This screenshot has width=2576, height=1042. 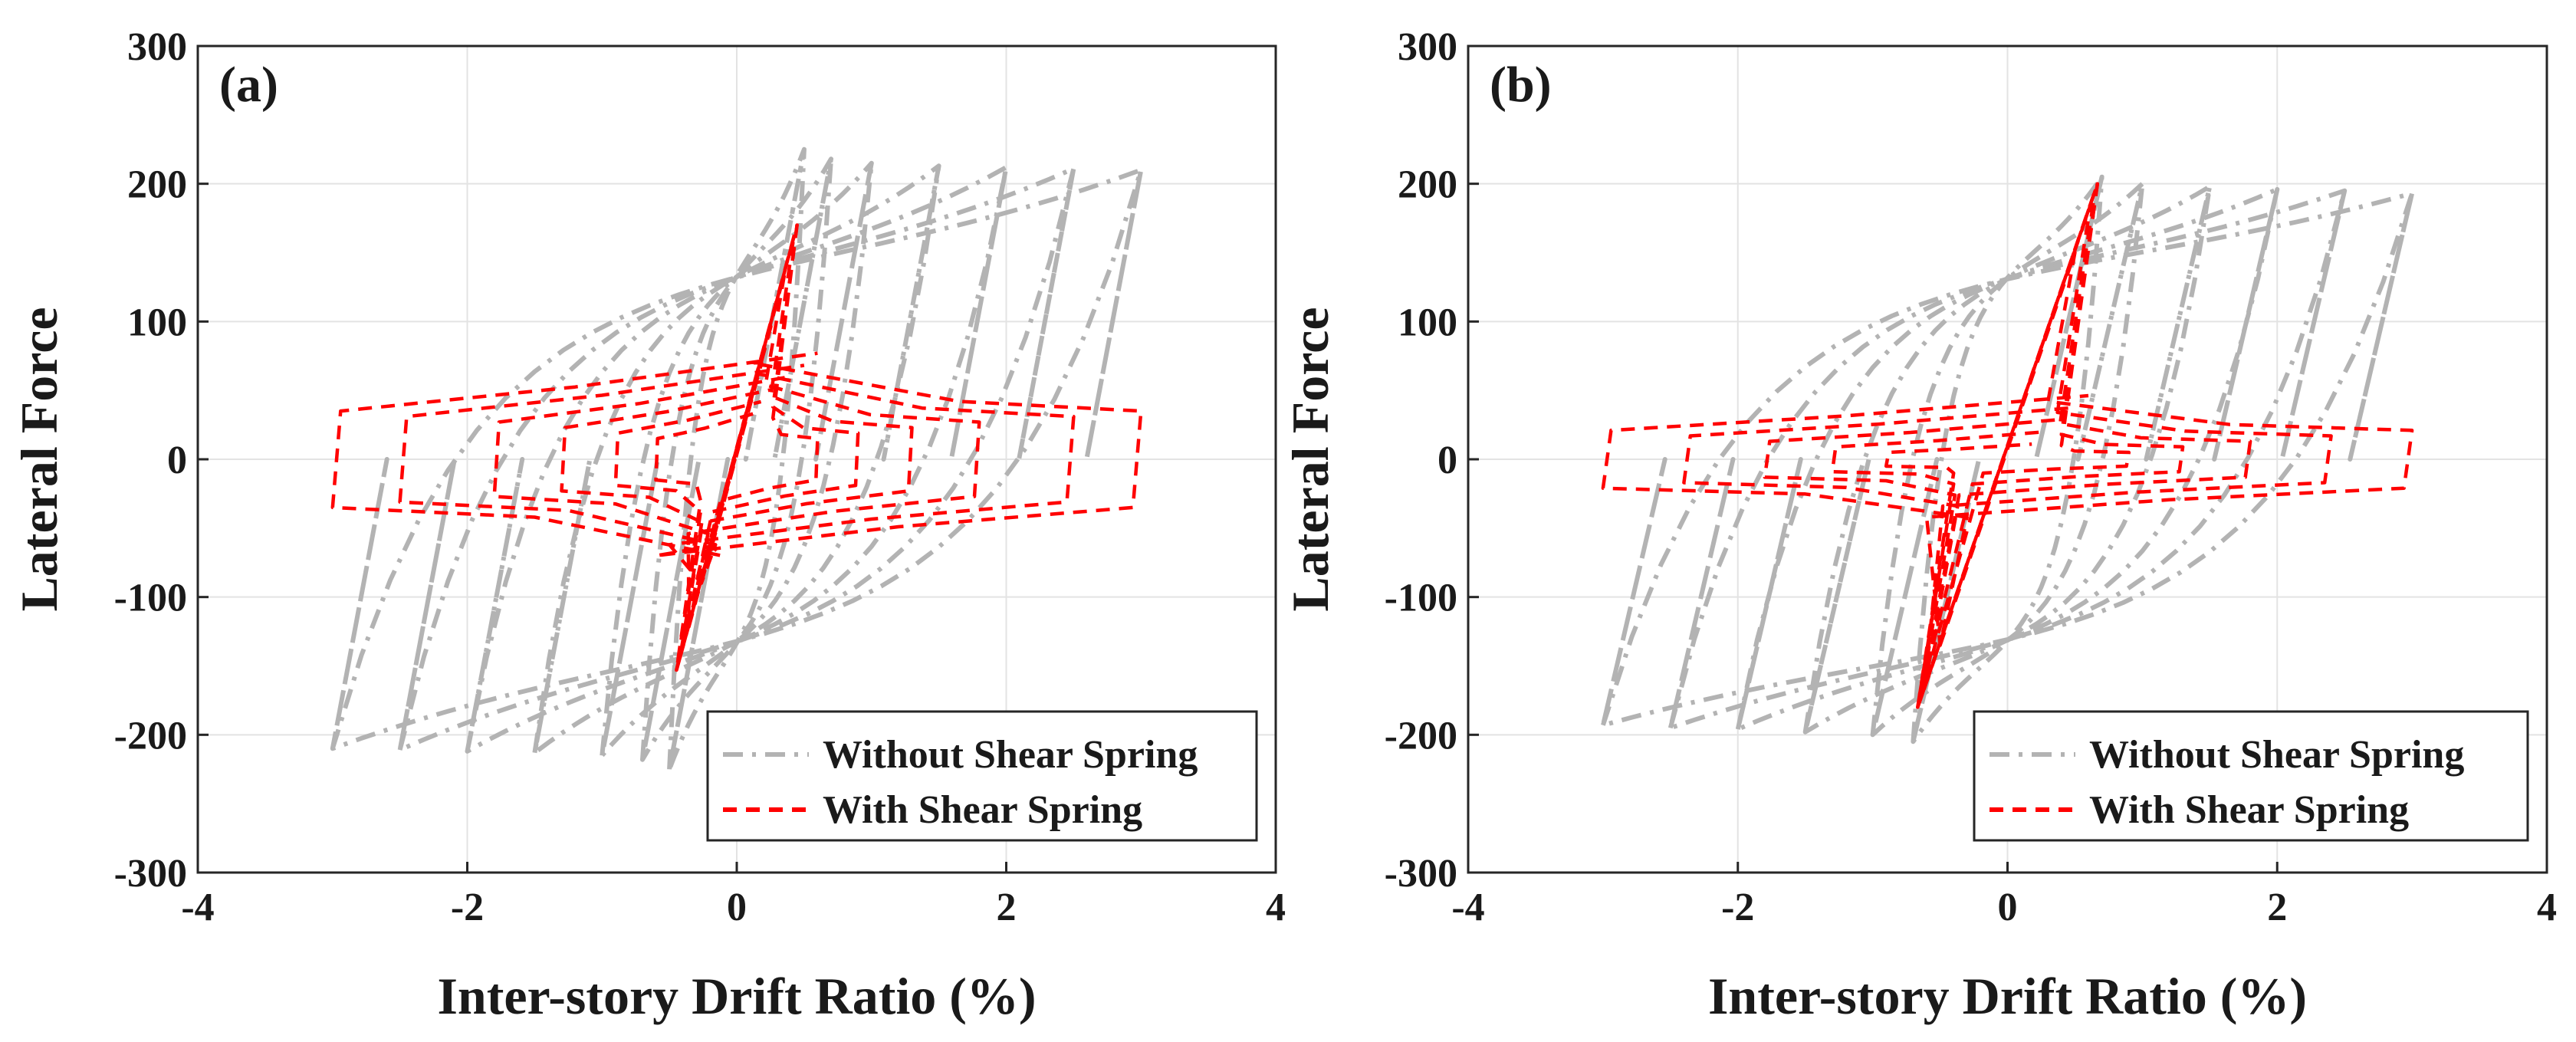 I want to click on panel-label: (a), so click(x=248, y=85).